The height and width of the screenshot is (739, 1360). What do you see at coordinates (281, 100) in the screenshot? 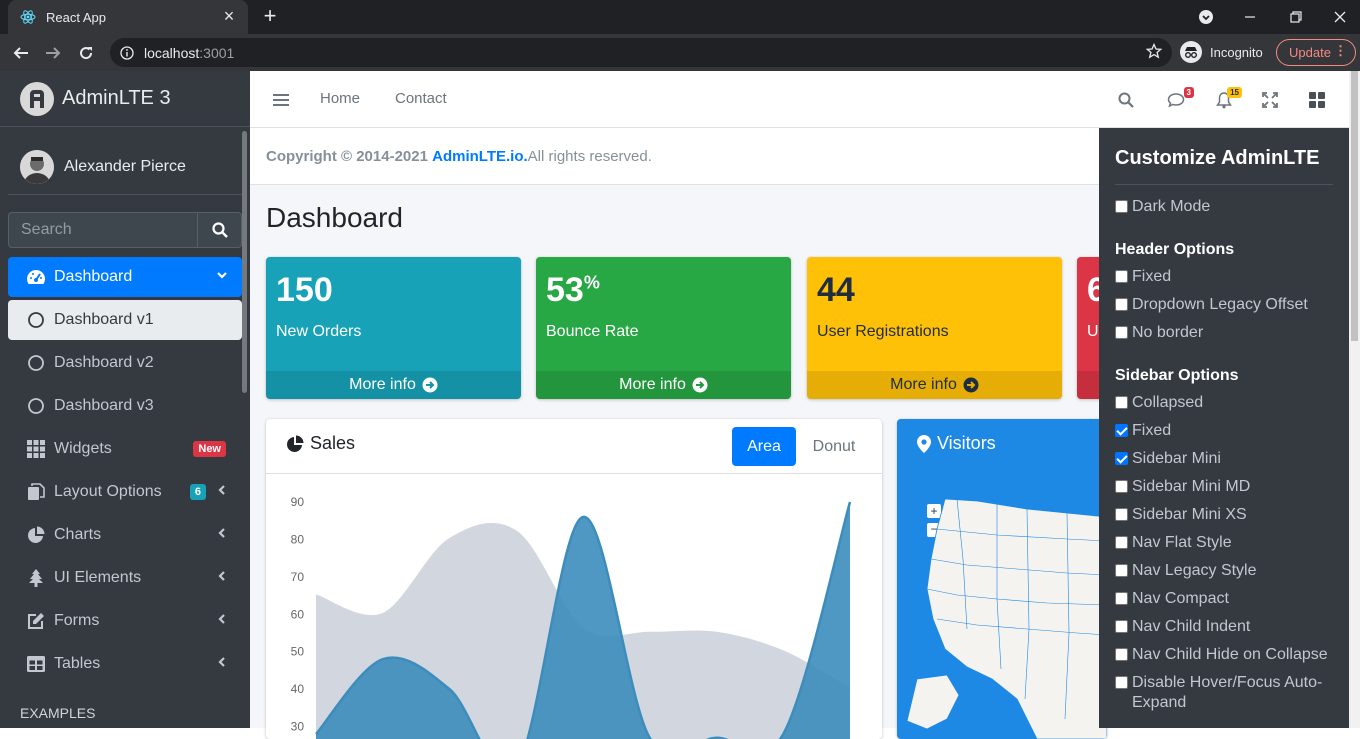
I see `hamburger-menu-icon` at bounding box center [281, 100].